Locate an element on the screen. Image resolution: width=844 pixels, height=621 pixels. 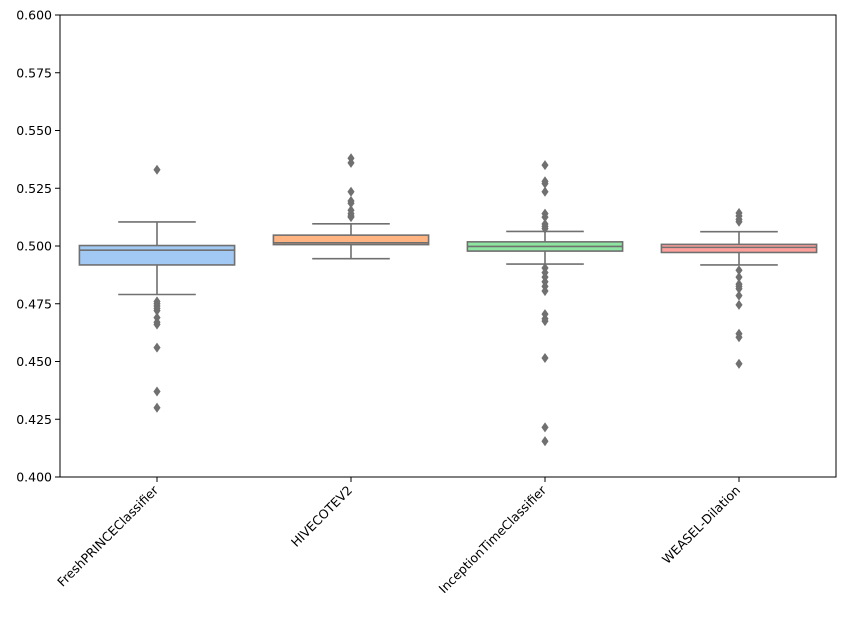
y-tick-label: 0.525 is located at coordinates (34, 188).